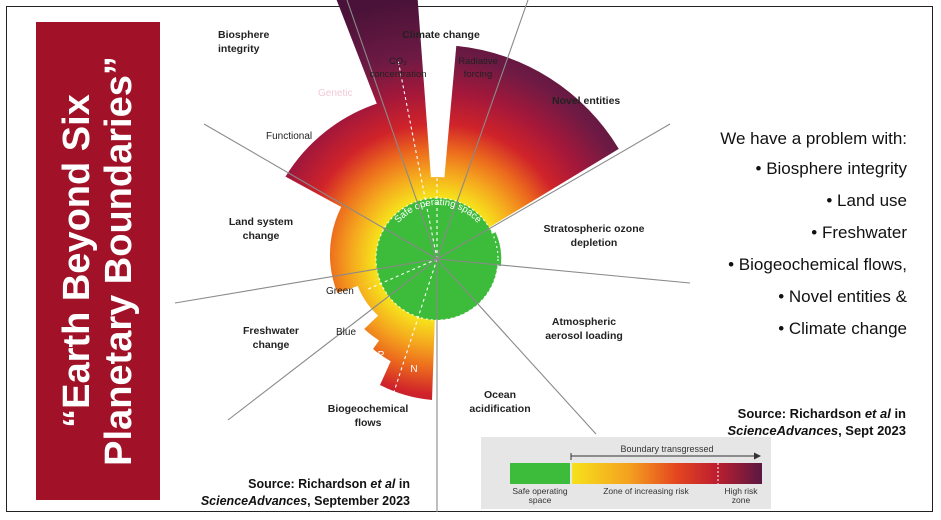 The width and height of the screenshot is (941, 520). Describe the element at coordinates (239, 49) in the screenshot. I see `label-biosphere-b: integrity` at that location.